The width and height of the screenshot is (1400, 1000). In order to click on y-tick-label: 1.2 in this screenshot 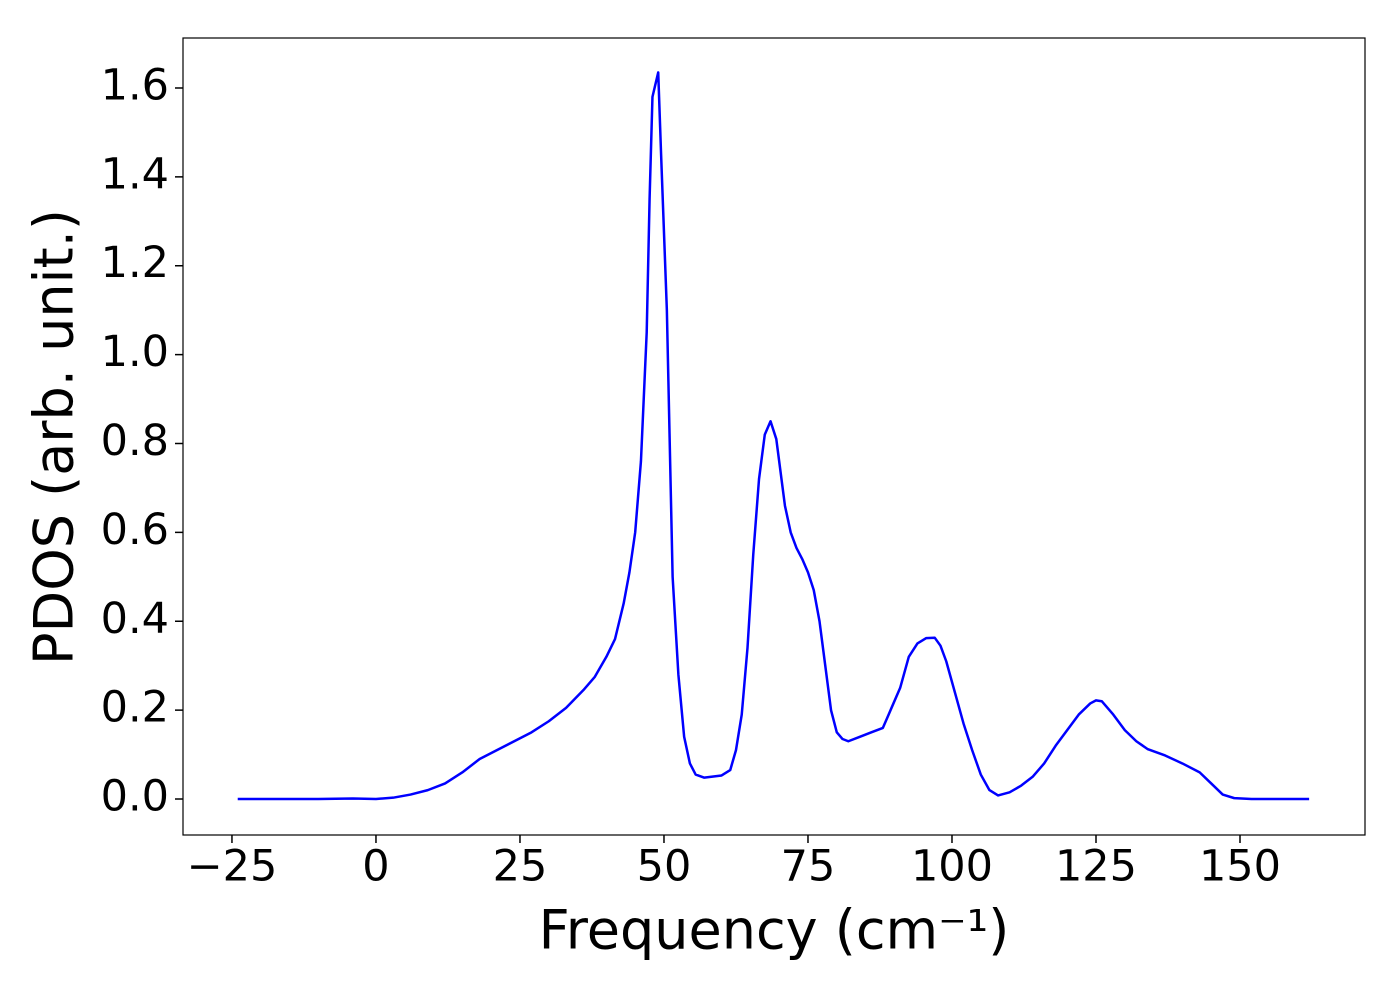, I will do `click(135, 263)`.